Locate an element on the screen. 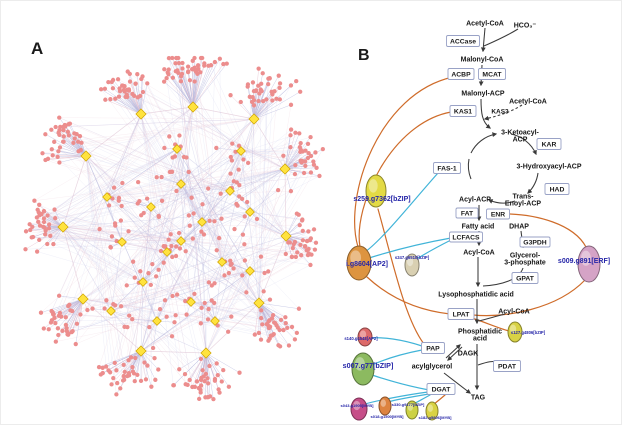  tf-node-s009-g891 is located at coordinates (589, 264).